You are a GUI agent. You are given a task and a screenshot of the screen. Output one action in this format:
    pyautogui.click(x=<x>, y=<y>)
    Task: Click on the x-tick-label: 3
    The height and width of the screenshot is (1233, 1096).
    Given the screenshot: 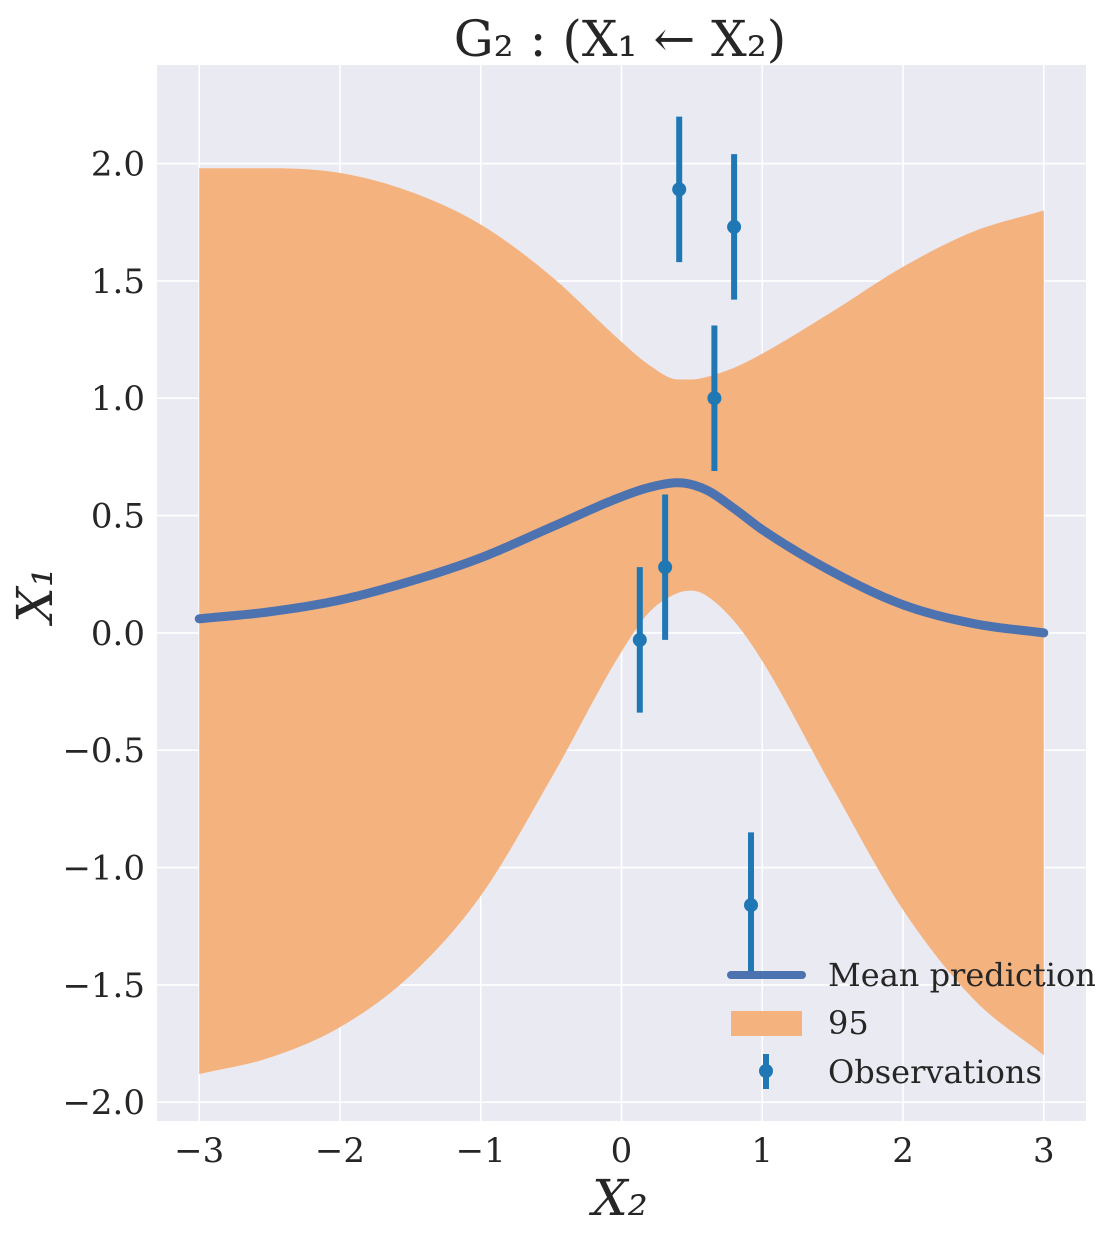 What is the action you would take?
    pyautogui.click(x=1044, y=1151)
    